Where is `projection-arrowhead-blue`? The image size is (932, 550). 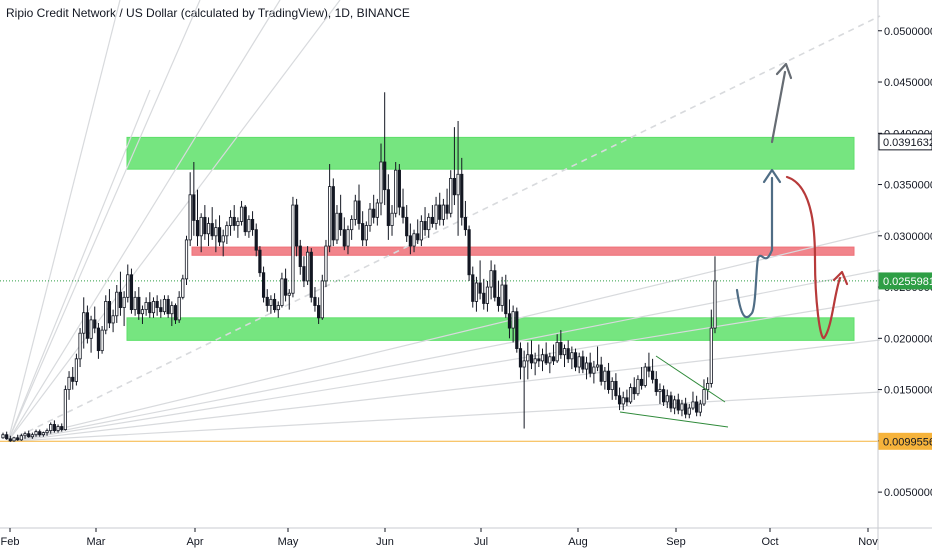 projection-arrowhead-blue is located at coordinates (772, 176).